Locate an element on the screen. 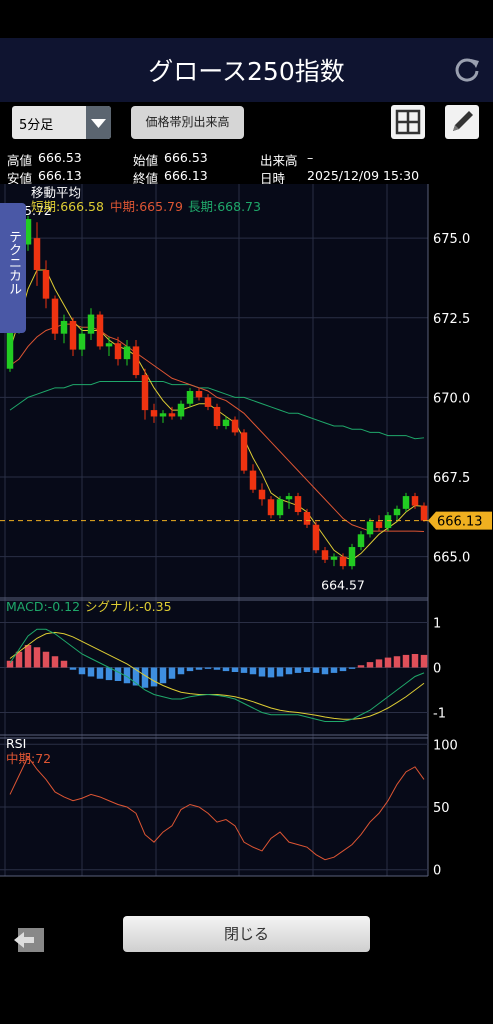 The image size is (493, 1024). interval-label: 5分足 is located at coordinates (36, 125).